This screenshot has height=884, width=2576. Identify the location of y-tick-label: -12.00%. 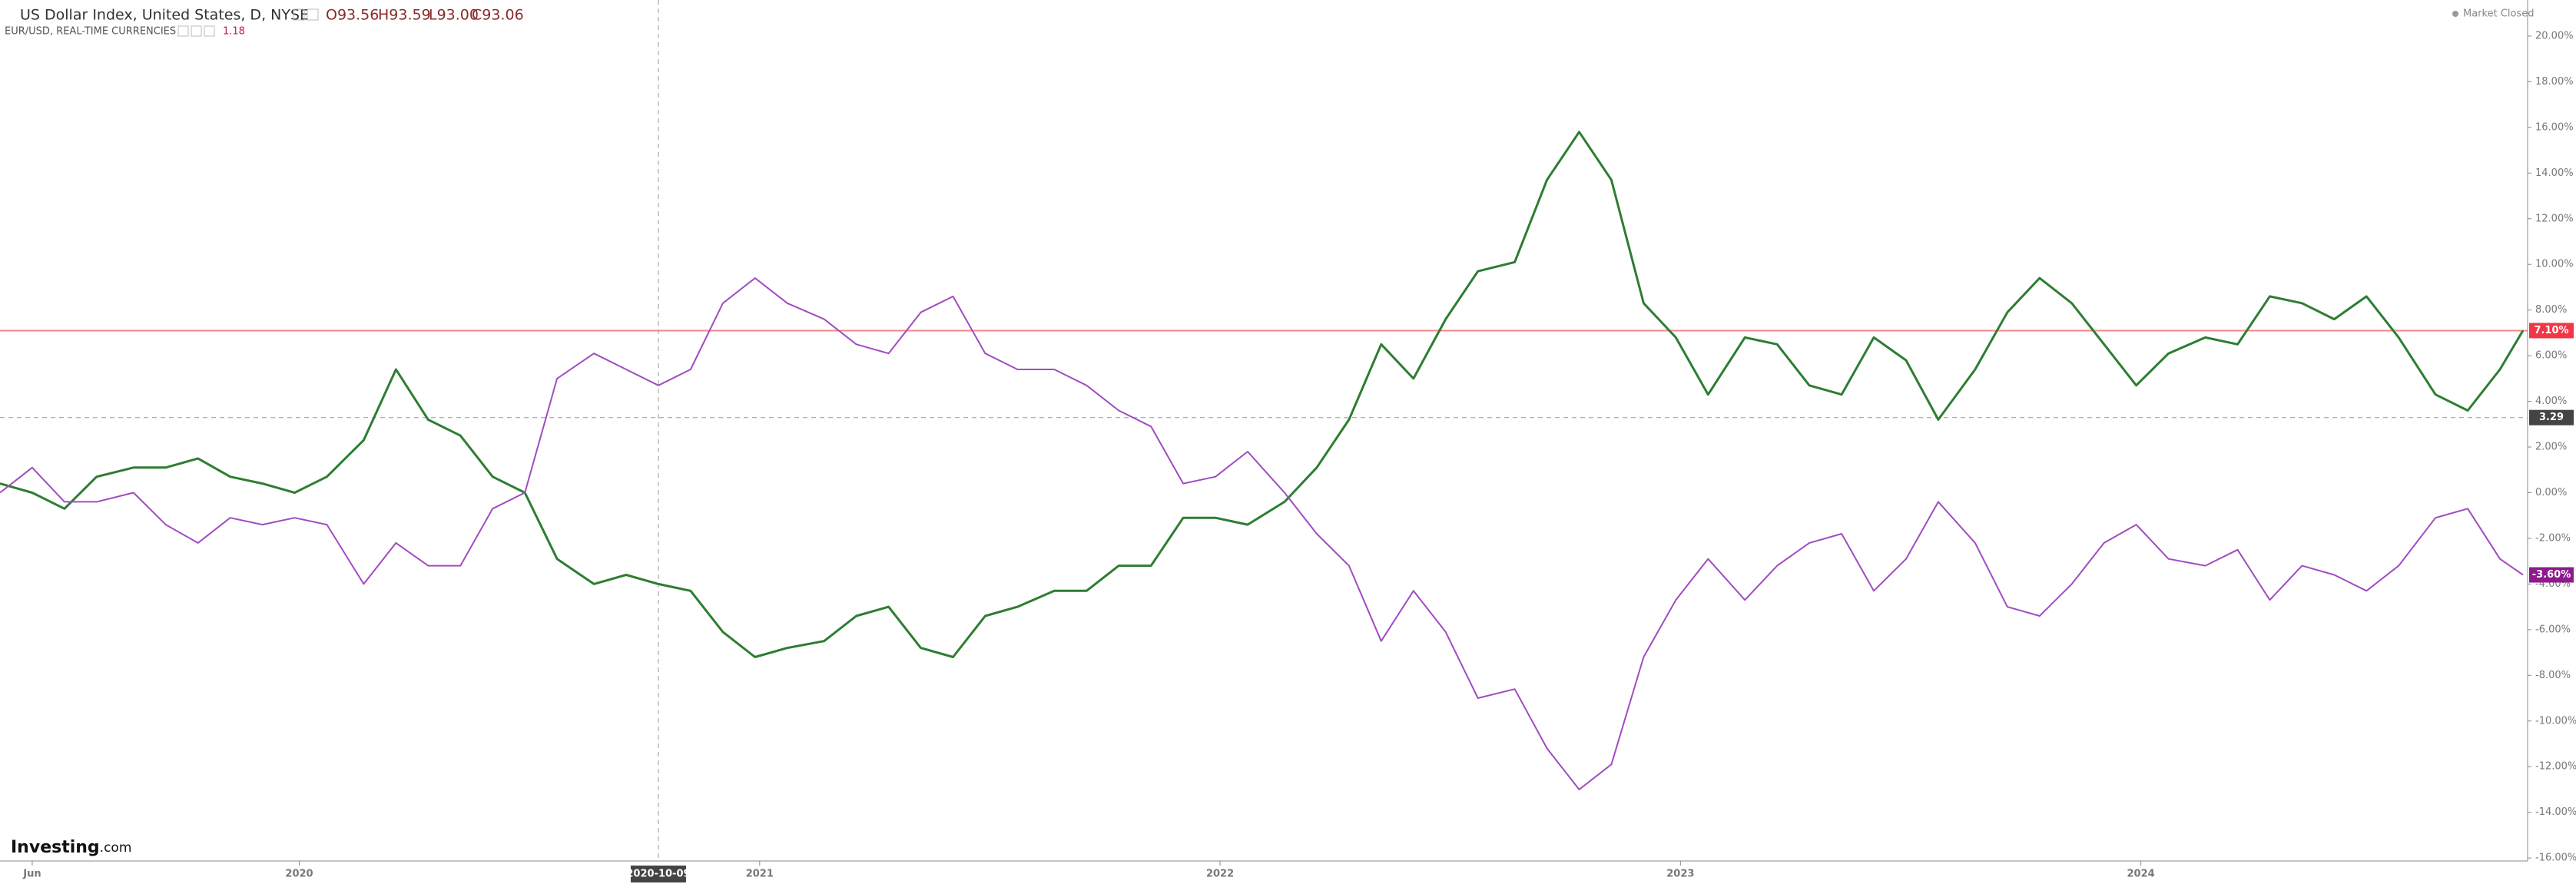
(2555, 767).